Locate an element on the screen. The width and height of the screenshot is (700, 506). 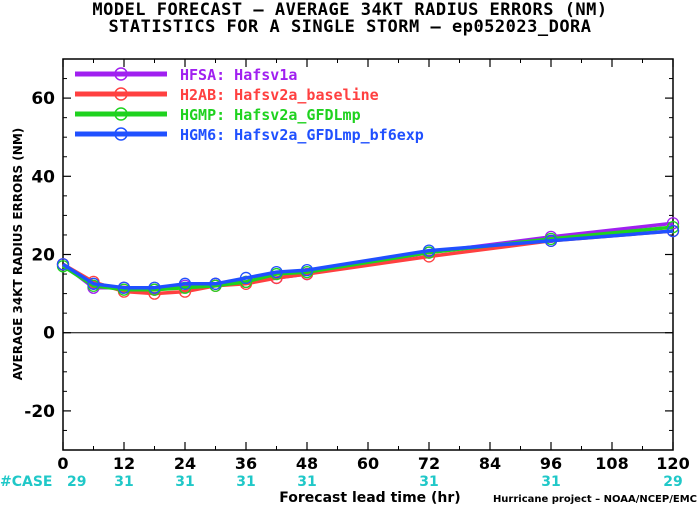
x-tick-label: 120 is located at coordinates (672, 463).